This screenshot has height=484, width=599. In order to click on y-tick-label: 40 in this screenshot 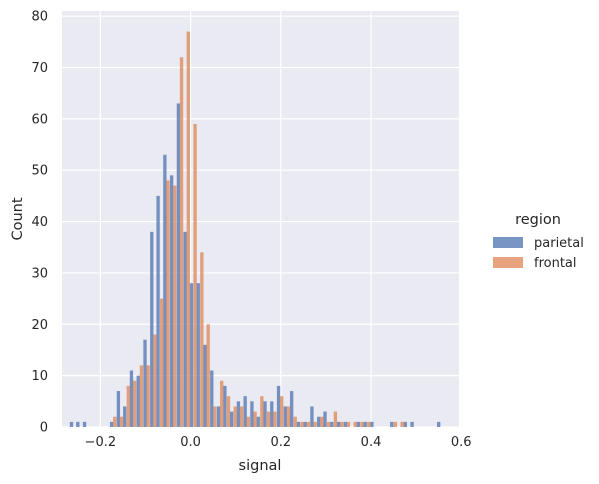, I will do `click(39, 222)`.